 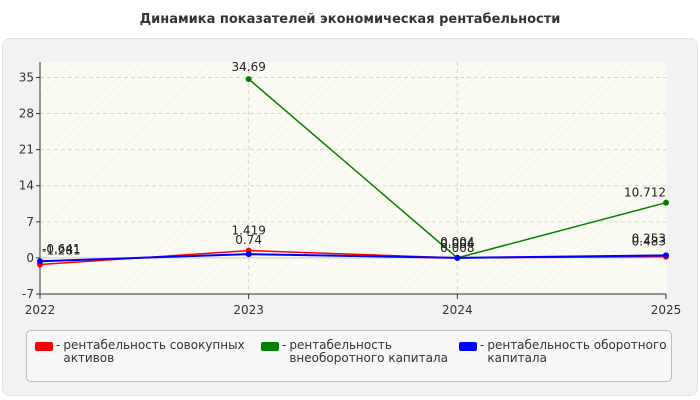 What do you see at coordinates (270, 346) in the screenshot?
I see `legend-swatch-green` at bounding box center [270, 346].